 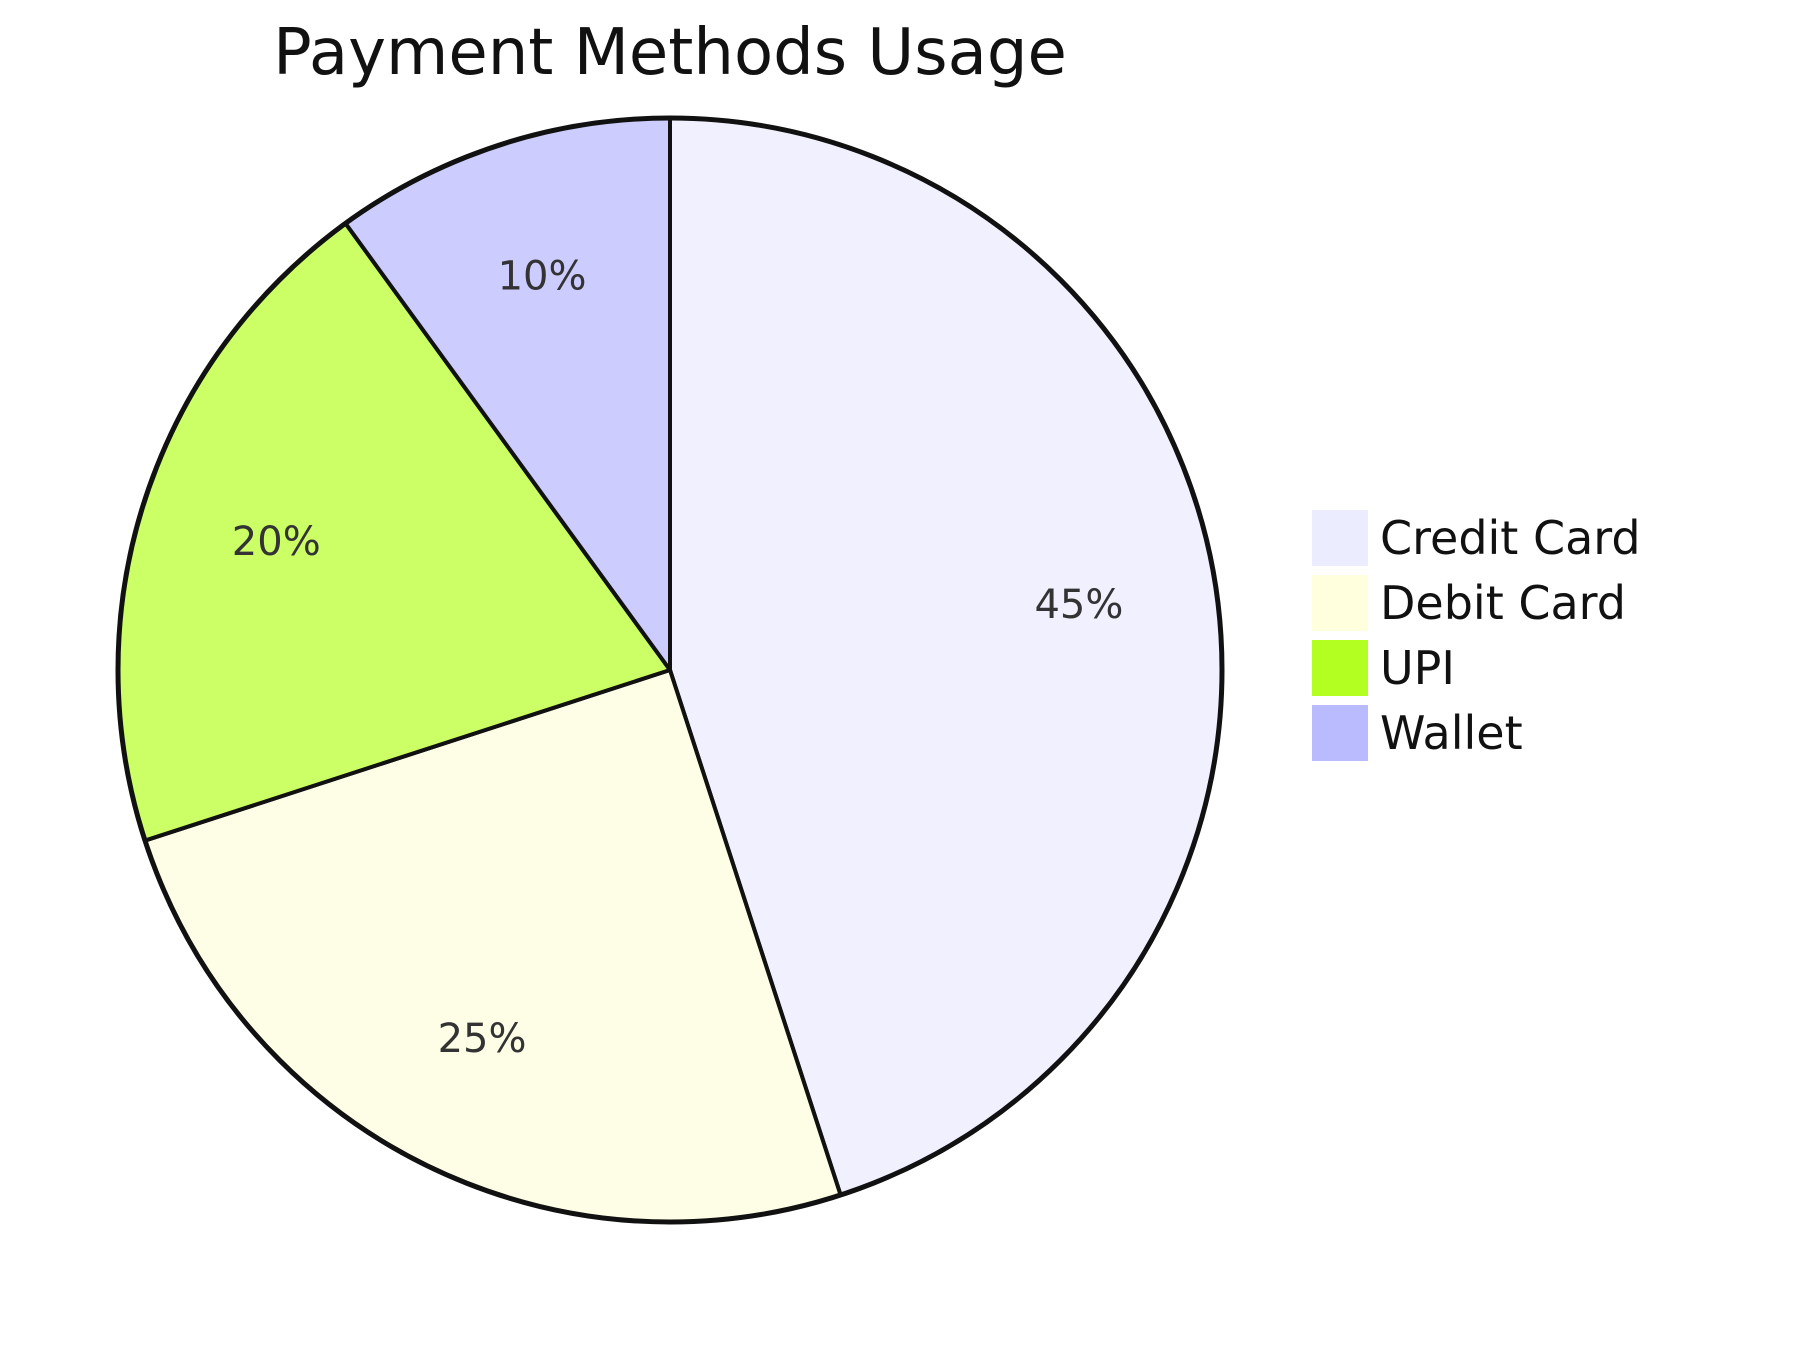 What do you see at coordinates (1510, 538) in the screenshot?
I see `legend-label-credit-card: Credit Card` at bounding box center [1510, 538].